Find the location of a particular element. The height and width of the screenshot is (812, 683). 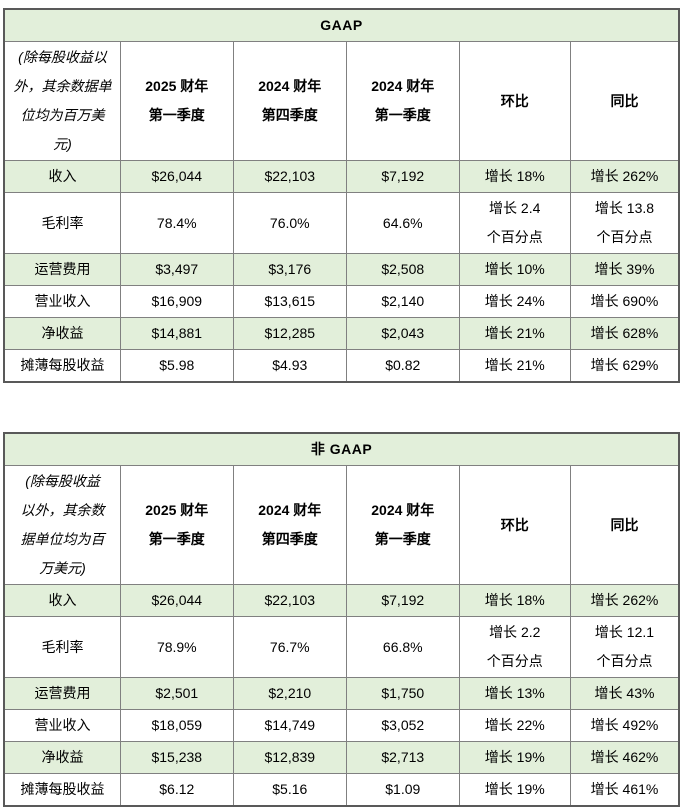

data-cell: $18,059 is located at coordinates (177, 725).